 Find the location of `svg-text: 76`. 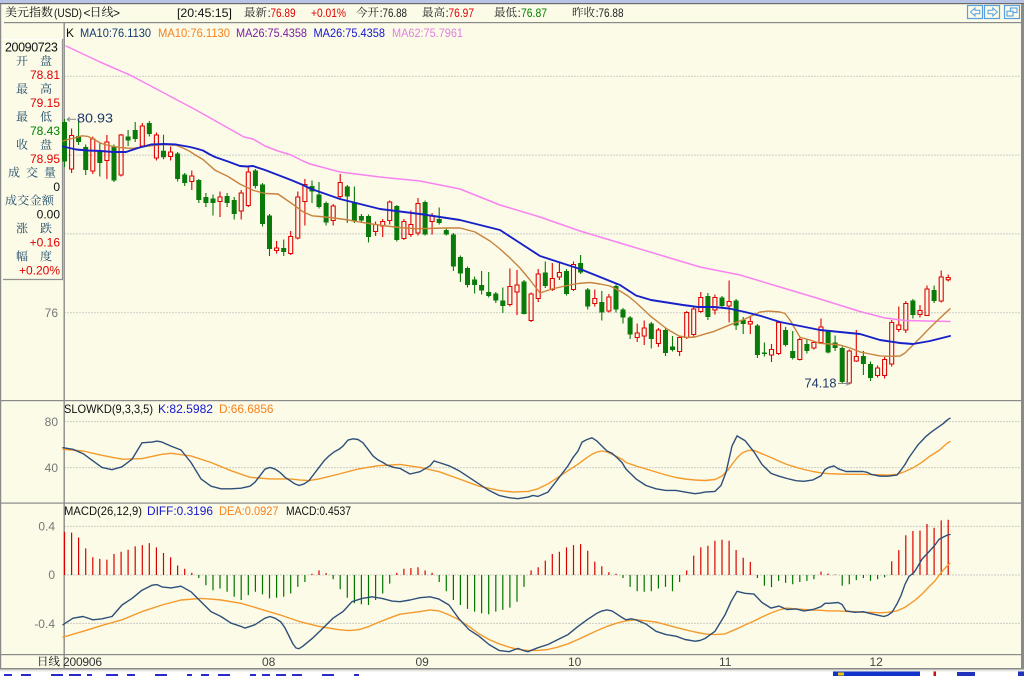

svg-text: 76 is located at coordinates (52, 313).